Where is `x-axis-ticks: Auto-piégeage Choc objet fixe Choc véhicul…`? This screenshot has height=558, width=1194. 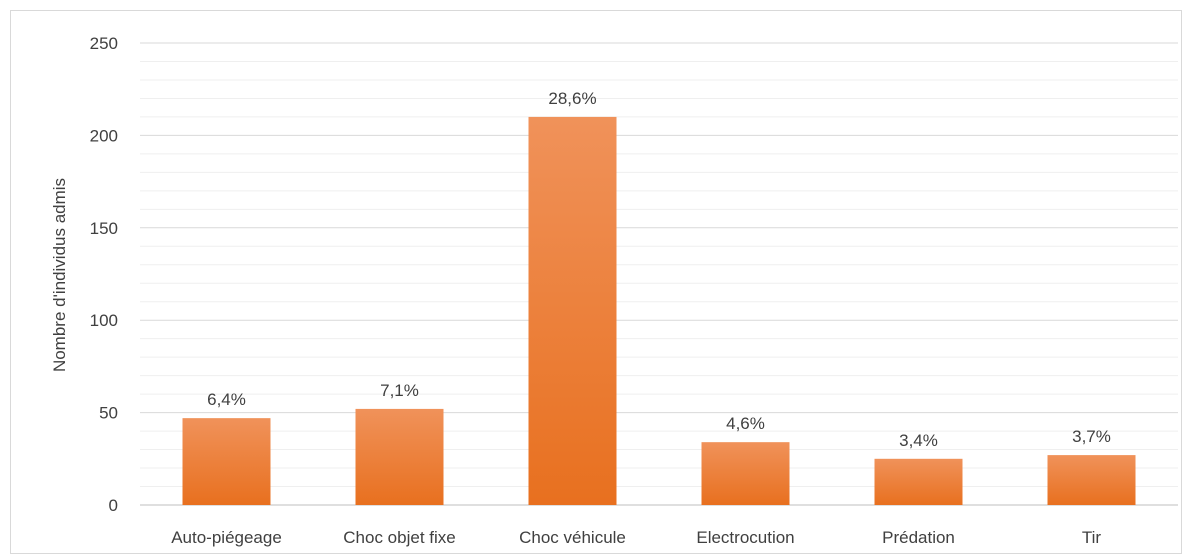
x-axis-ticks: Auto-piégeage Choc objet fixe Choc véhicul… is located at coordinates (636, 537).